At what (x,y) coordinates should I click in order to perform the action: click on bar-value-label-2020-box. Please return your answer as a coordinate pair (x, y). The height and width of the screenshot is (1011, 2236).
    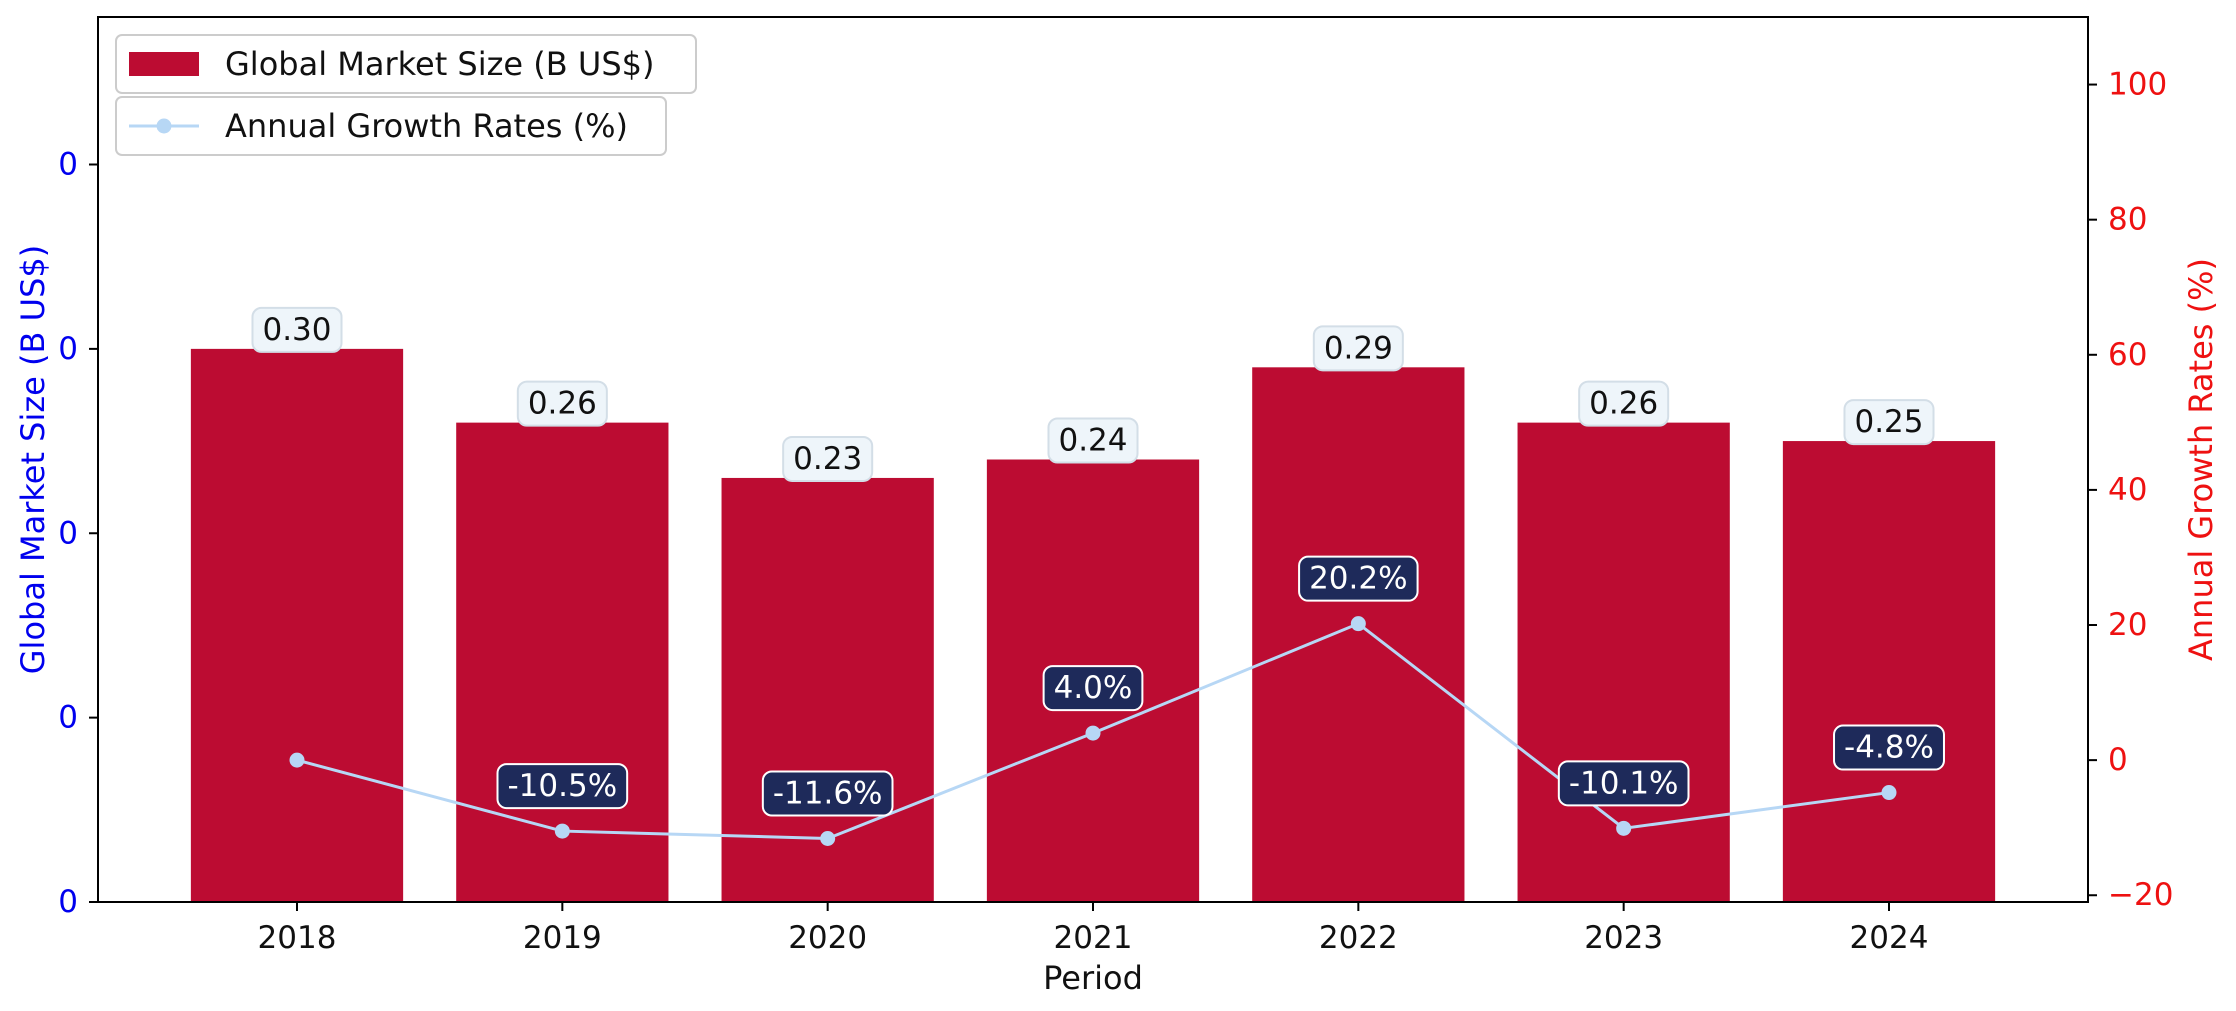
    Looking at the image, I should click on (828, 458).